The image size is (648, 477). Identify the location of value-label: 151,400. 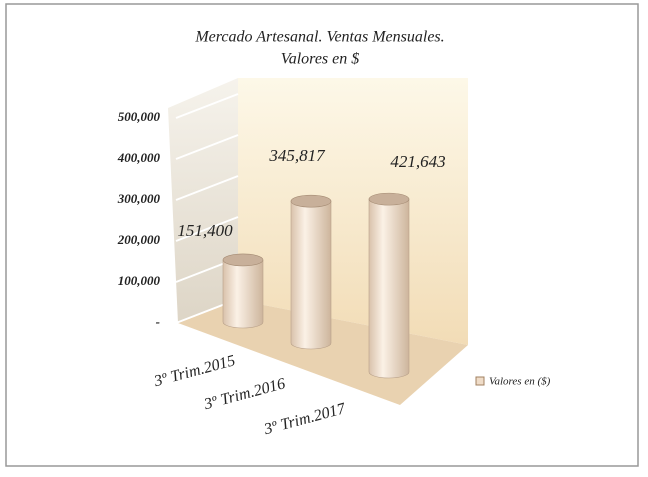
(205, 230).